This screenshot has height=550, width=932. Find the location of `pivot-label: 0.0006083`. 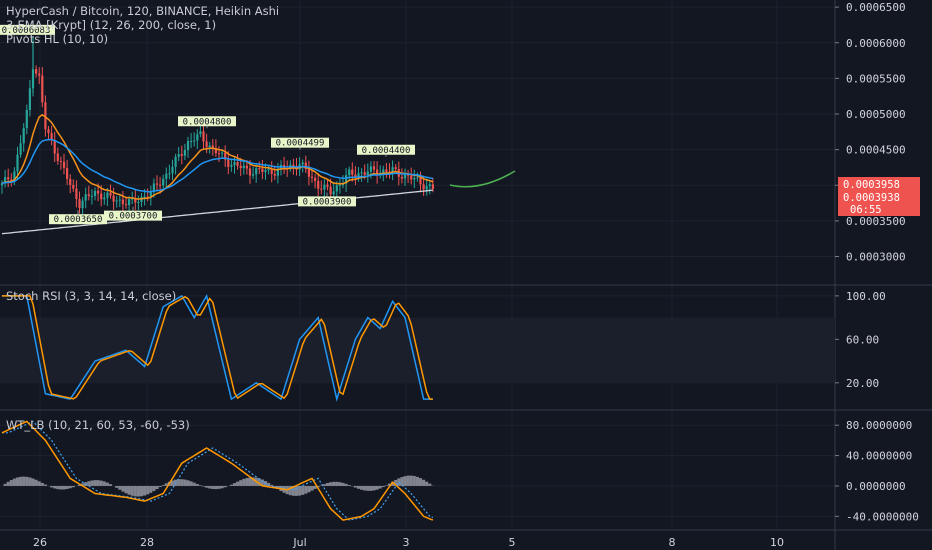

pivot-label: 0.0006083 is located at coordinates (26, 31).